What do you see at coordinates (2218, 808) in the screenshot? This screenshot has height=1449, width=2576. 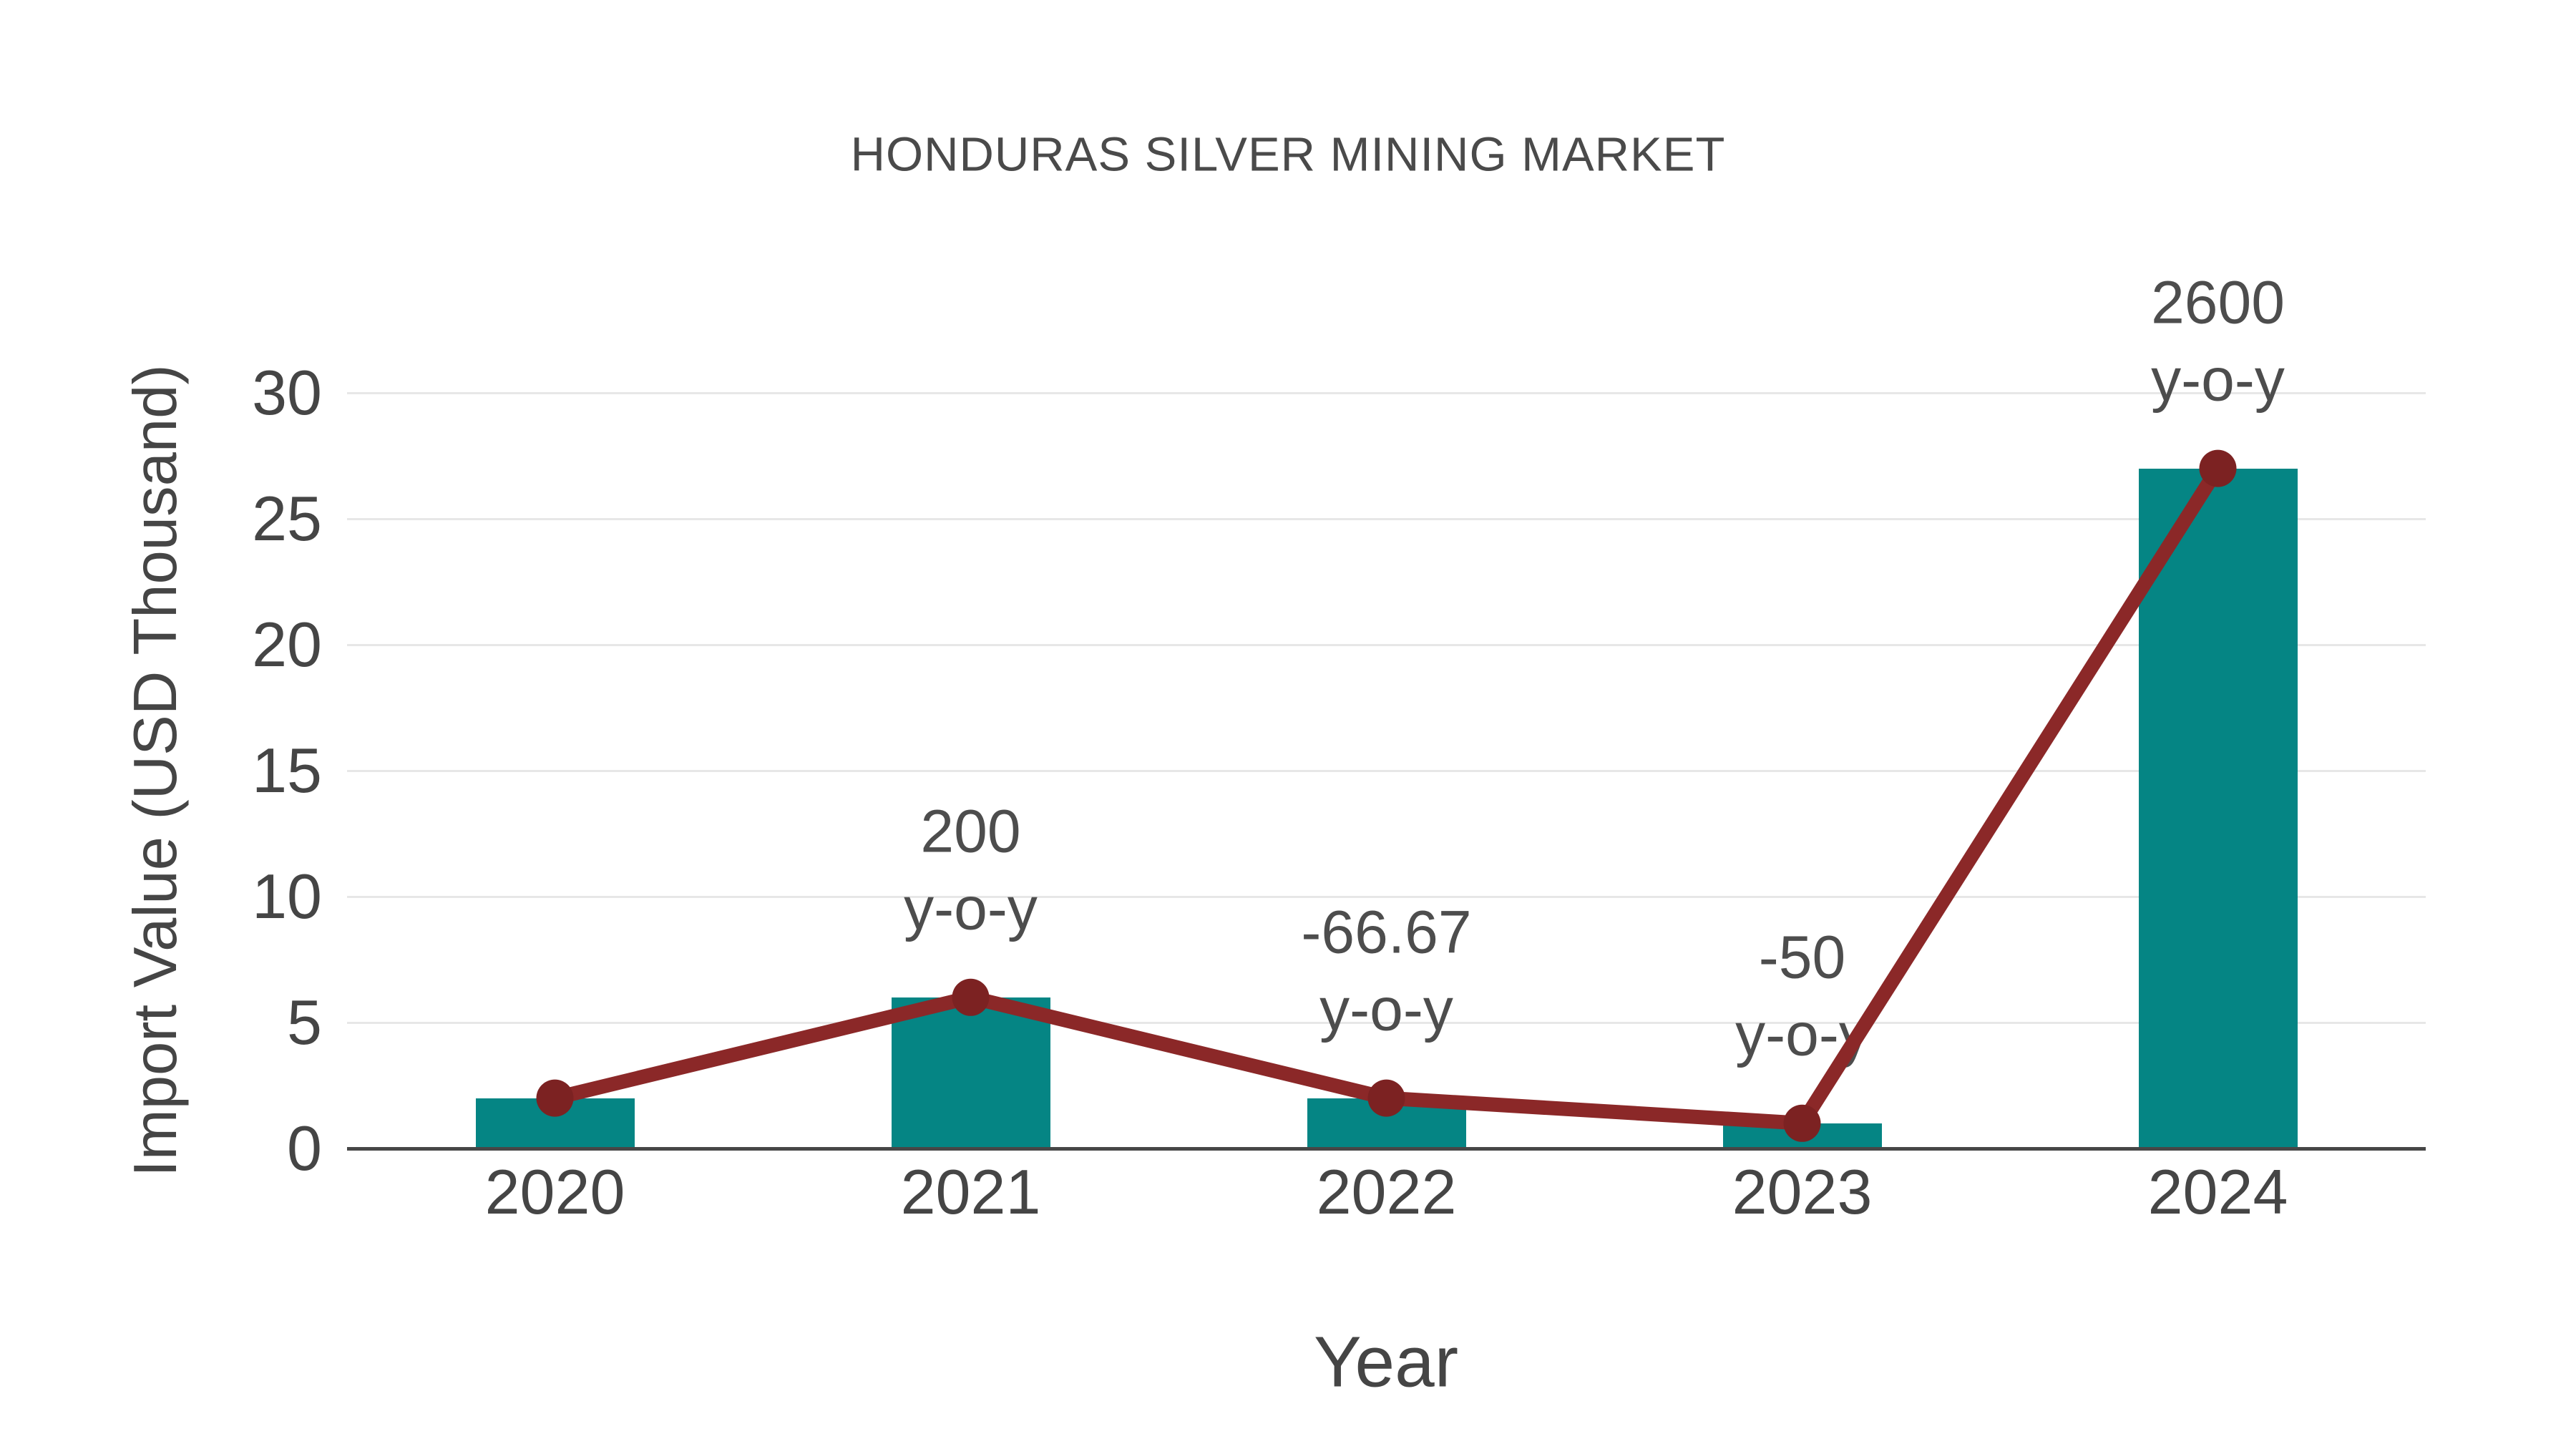 I see `bar-2024` at bounding box center [2218, 808].